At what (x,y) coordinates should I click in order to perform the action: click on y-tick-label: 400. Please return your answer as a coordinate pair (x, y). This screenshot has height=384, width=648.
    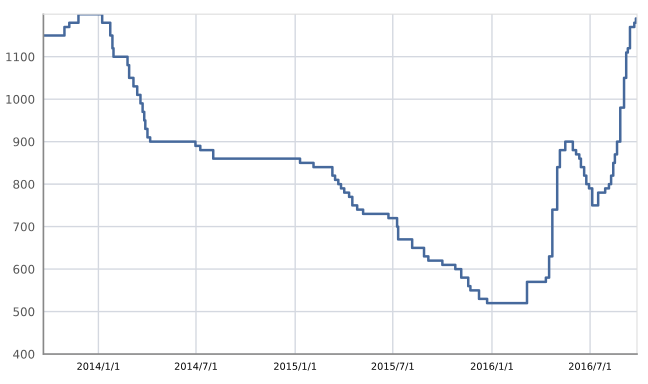
    Looking at the image, I should click on (23, 354).